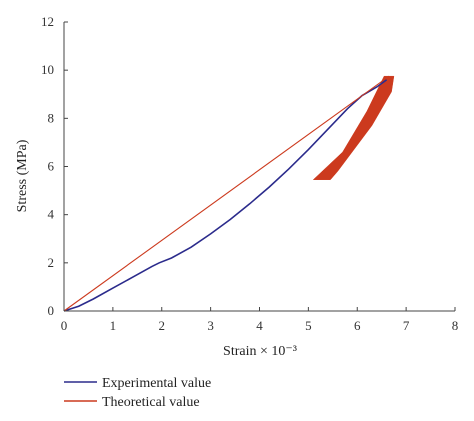 The height and width of the screenshot is (421, 474). What do you see at coordinates (259, 325) in the screenshot?
I see `x-tick-label: 4` at bounding box center [259, 325].